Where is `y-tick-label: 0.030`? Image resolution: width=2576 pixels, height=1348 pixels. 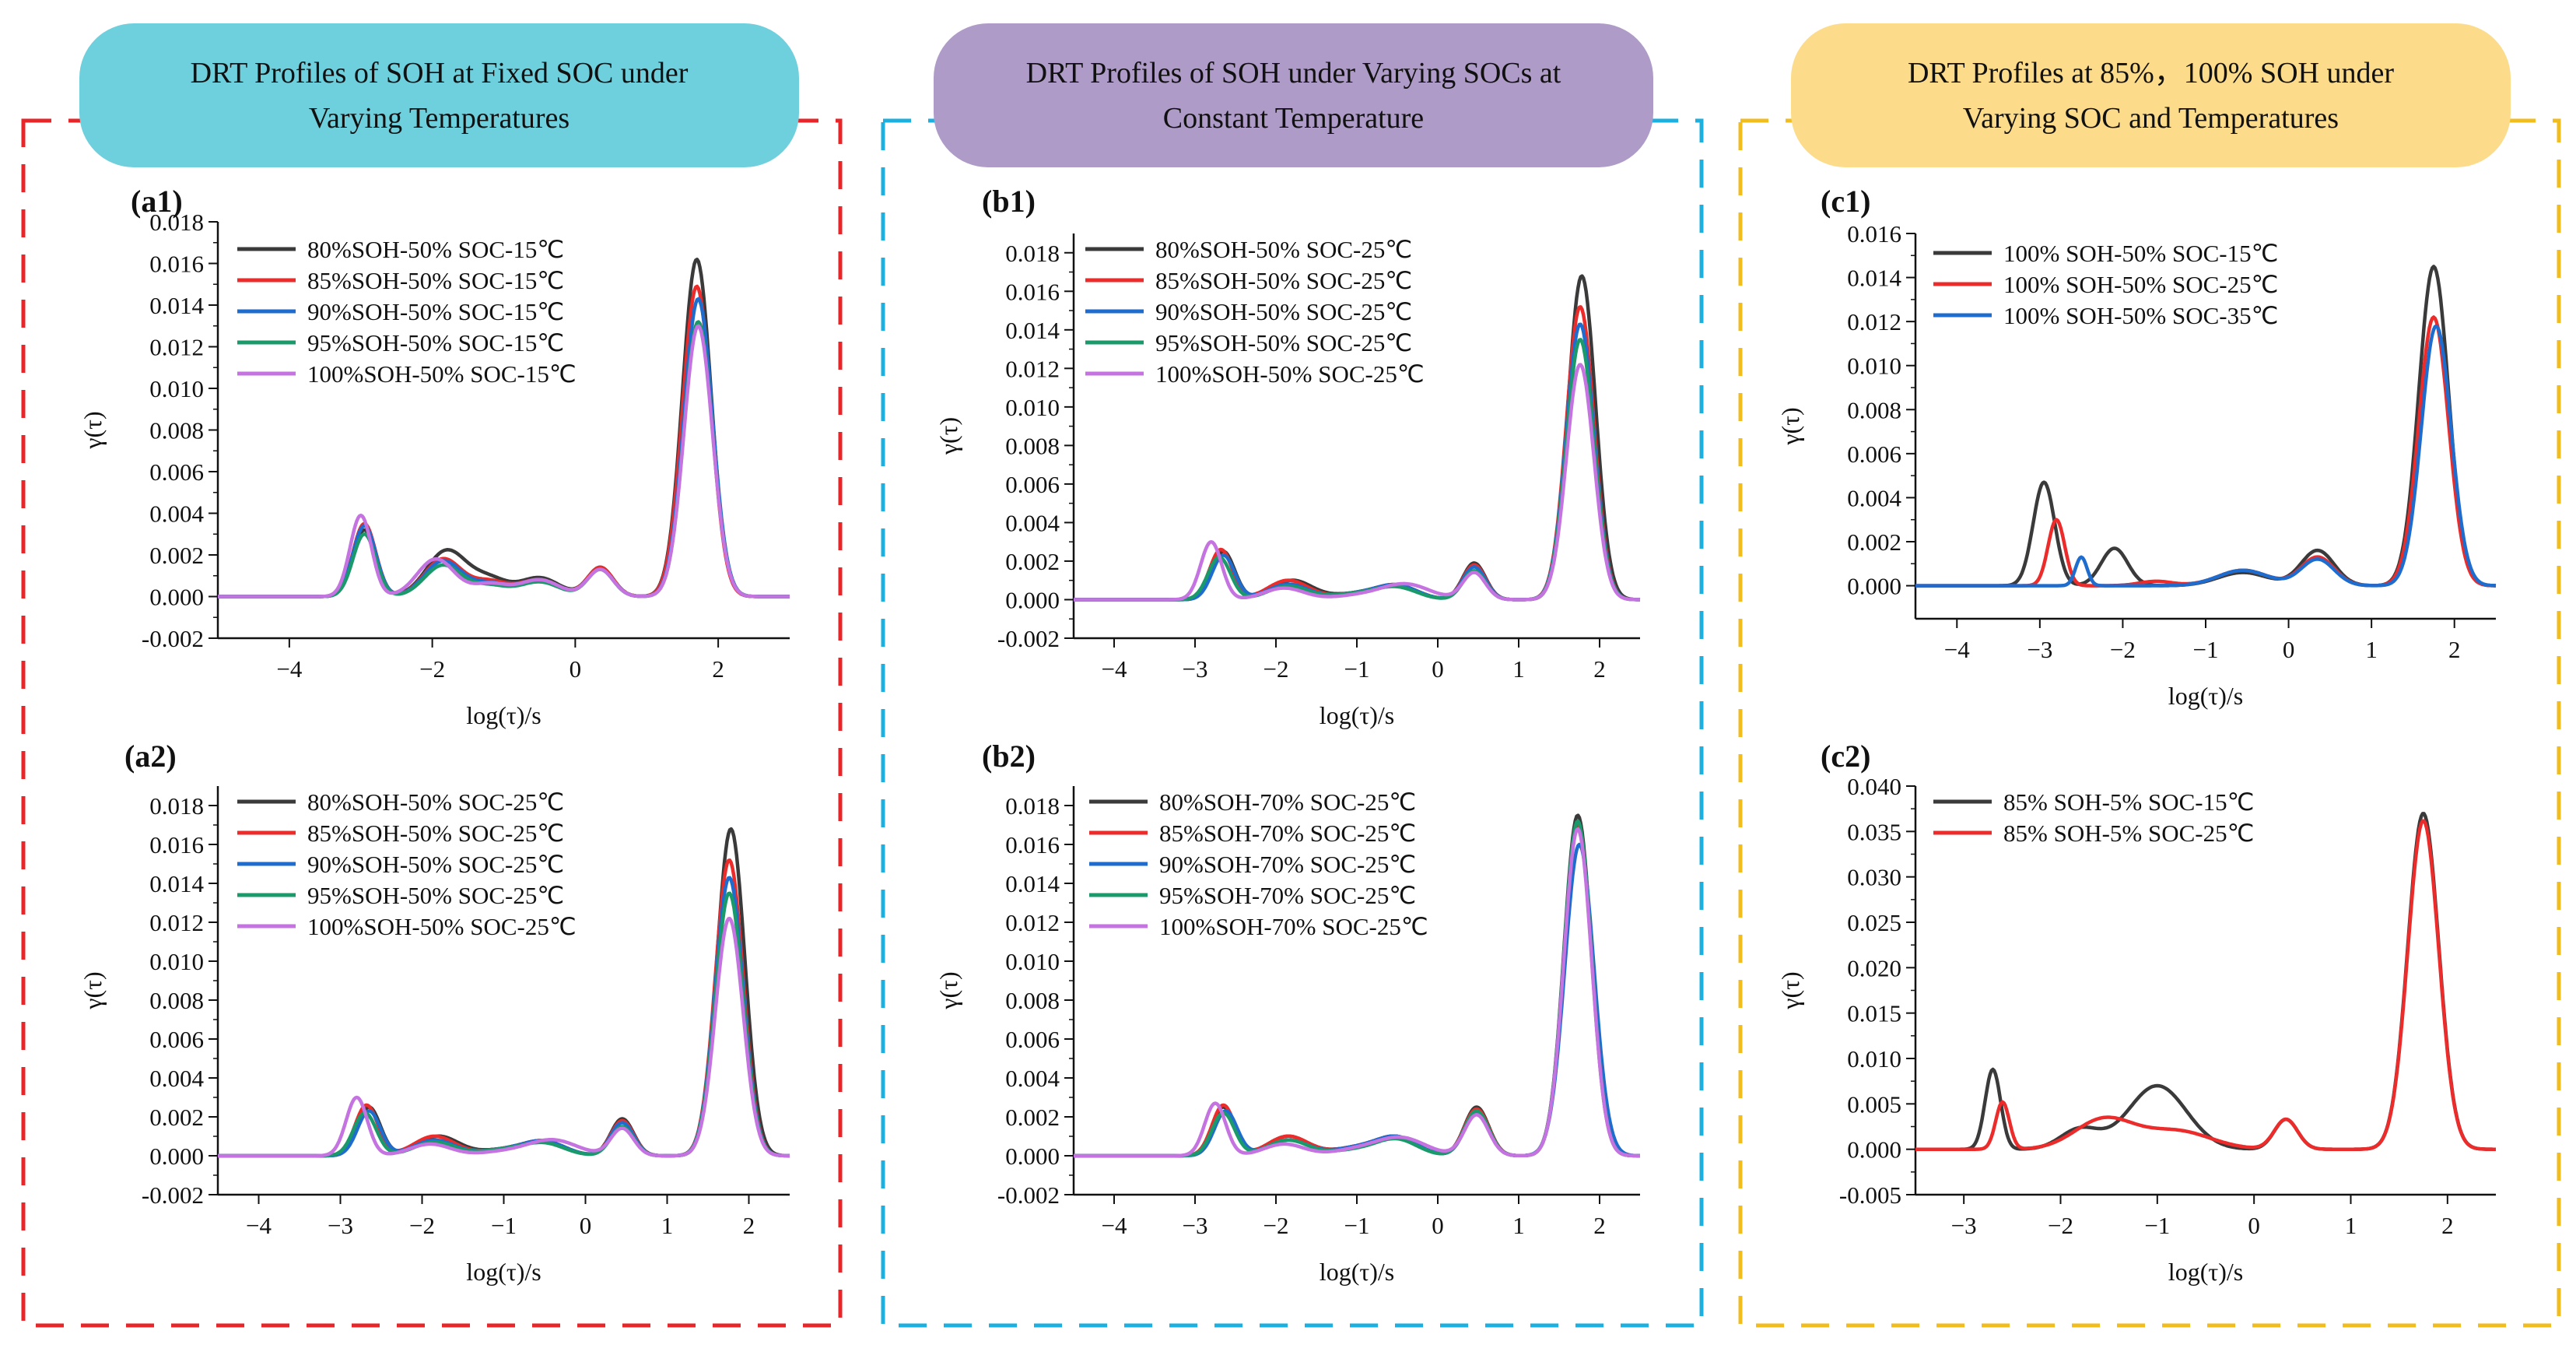 y-tick-label: 0.030 is located at coordinates (1874, 877).